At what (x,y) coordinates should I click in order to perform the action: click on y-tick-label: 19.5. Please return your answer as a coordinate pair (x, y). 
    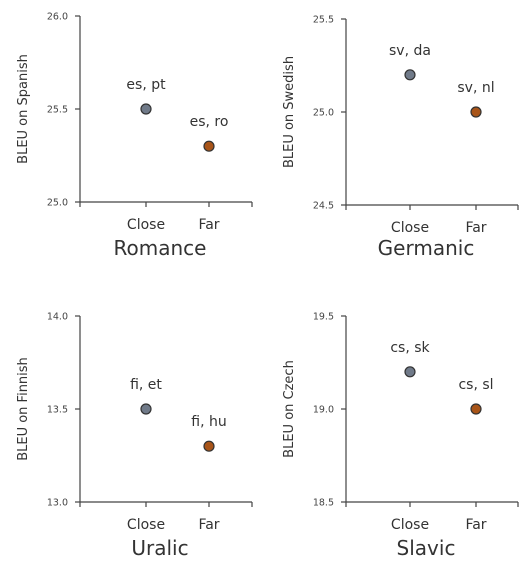
    Looking at the image, I should click on (323, 317).